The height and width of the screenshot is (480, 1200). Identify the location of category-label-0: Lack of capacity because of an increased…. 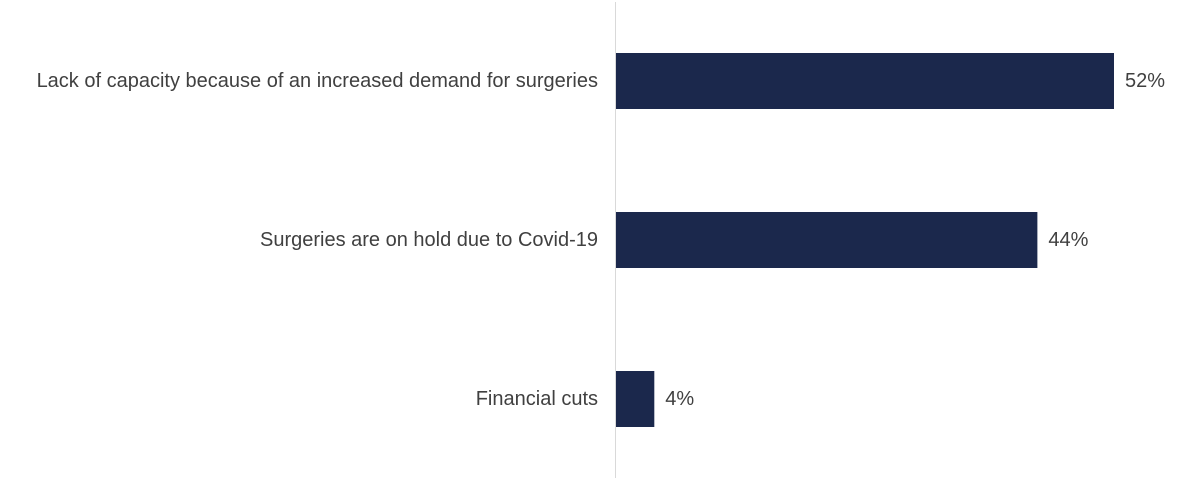
(317, 81).